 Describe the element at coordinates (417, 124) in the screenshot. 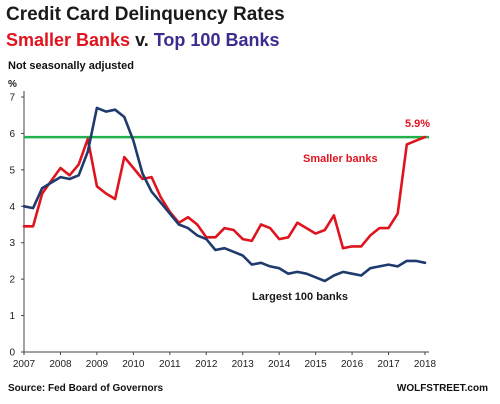

I see `last-value-label: 5.9%` at that location.